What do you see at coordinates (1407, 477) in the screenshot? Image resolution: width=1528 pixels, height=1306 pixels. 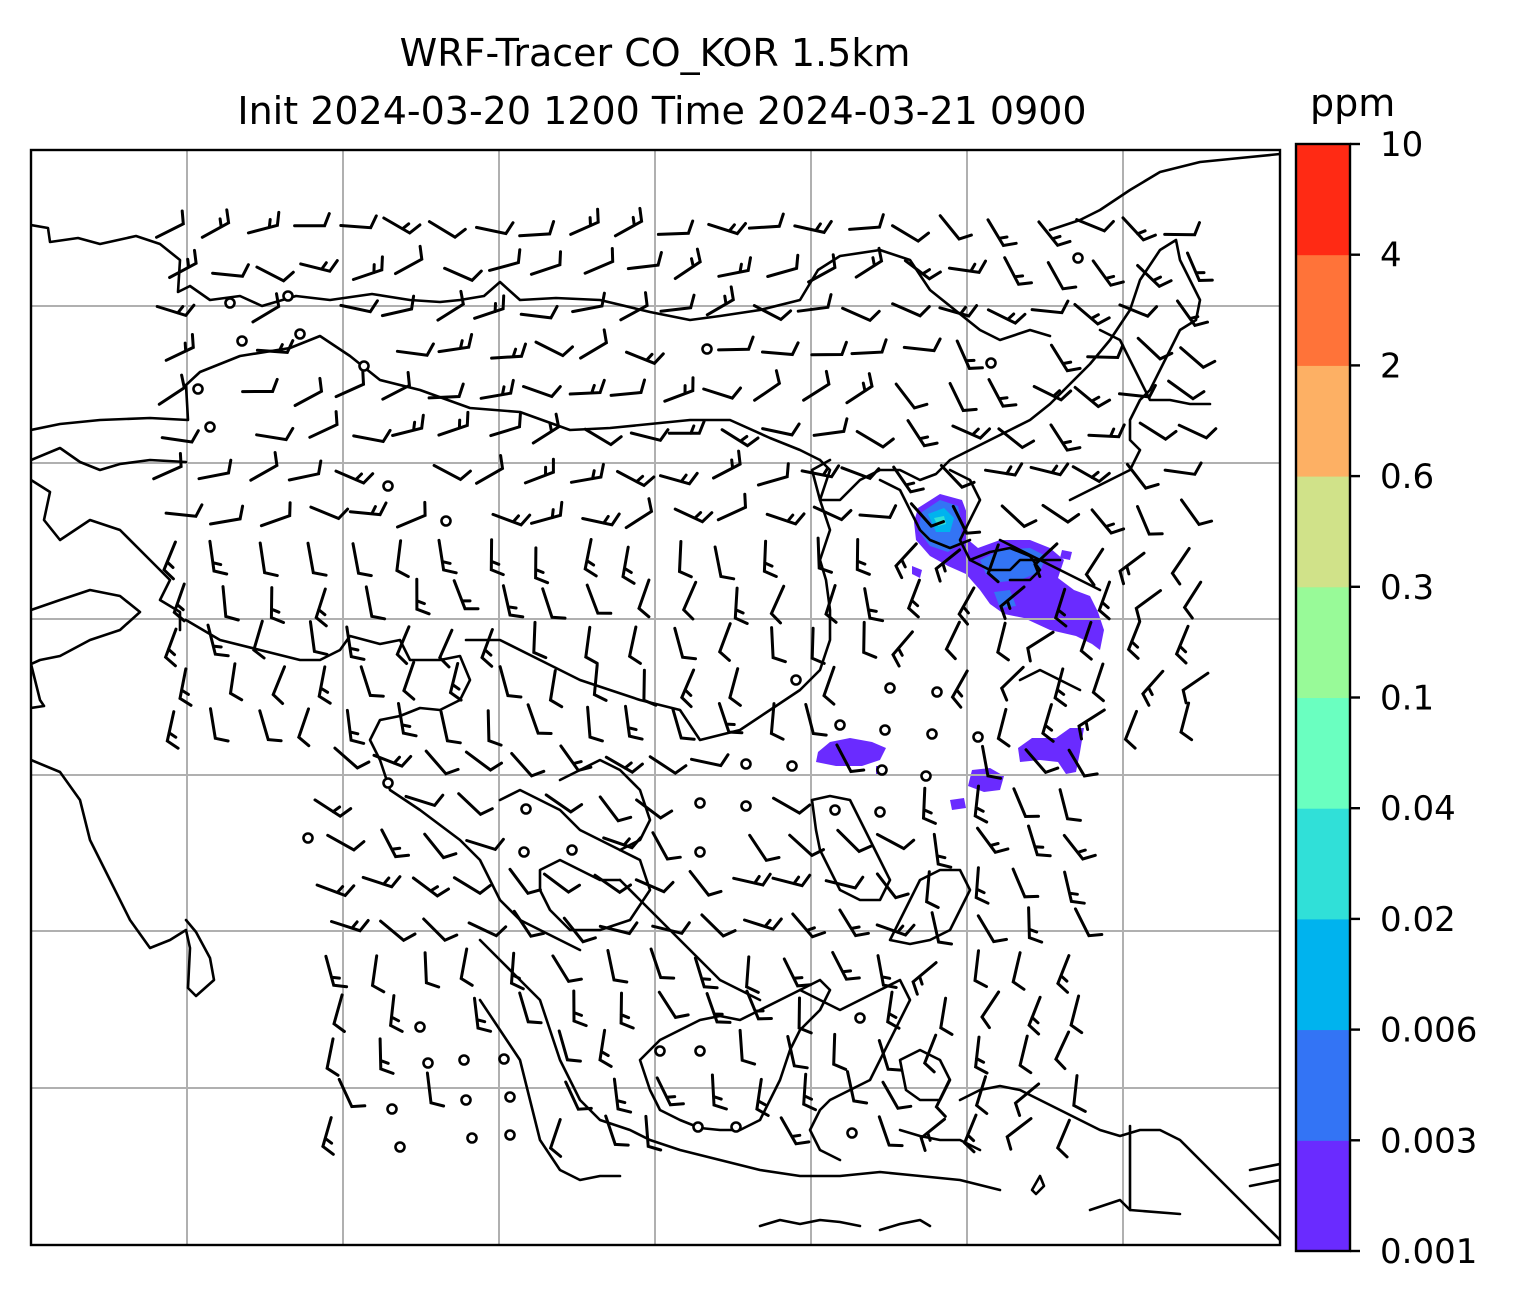 I see `colorbar-tick-label: 0.6` at bounding box center [1407, 477].